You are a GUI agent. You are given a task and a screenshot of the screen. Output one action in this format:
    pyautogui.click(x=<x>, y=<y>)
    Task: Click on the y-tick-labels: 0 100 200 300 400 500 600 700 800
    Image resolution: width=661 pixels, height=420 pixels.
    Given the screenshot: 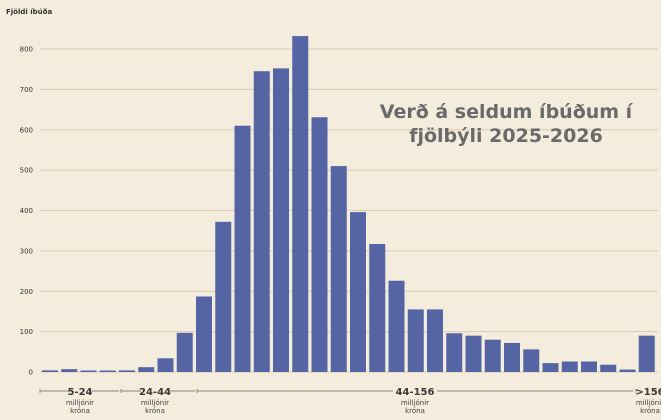 What is the action you would take?
    pyautogui.click(x=26, y=211)
    